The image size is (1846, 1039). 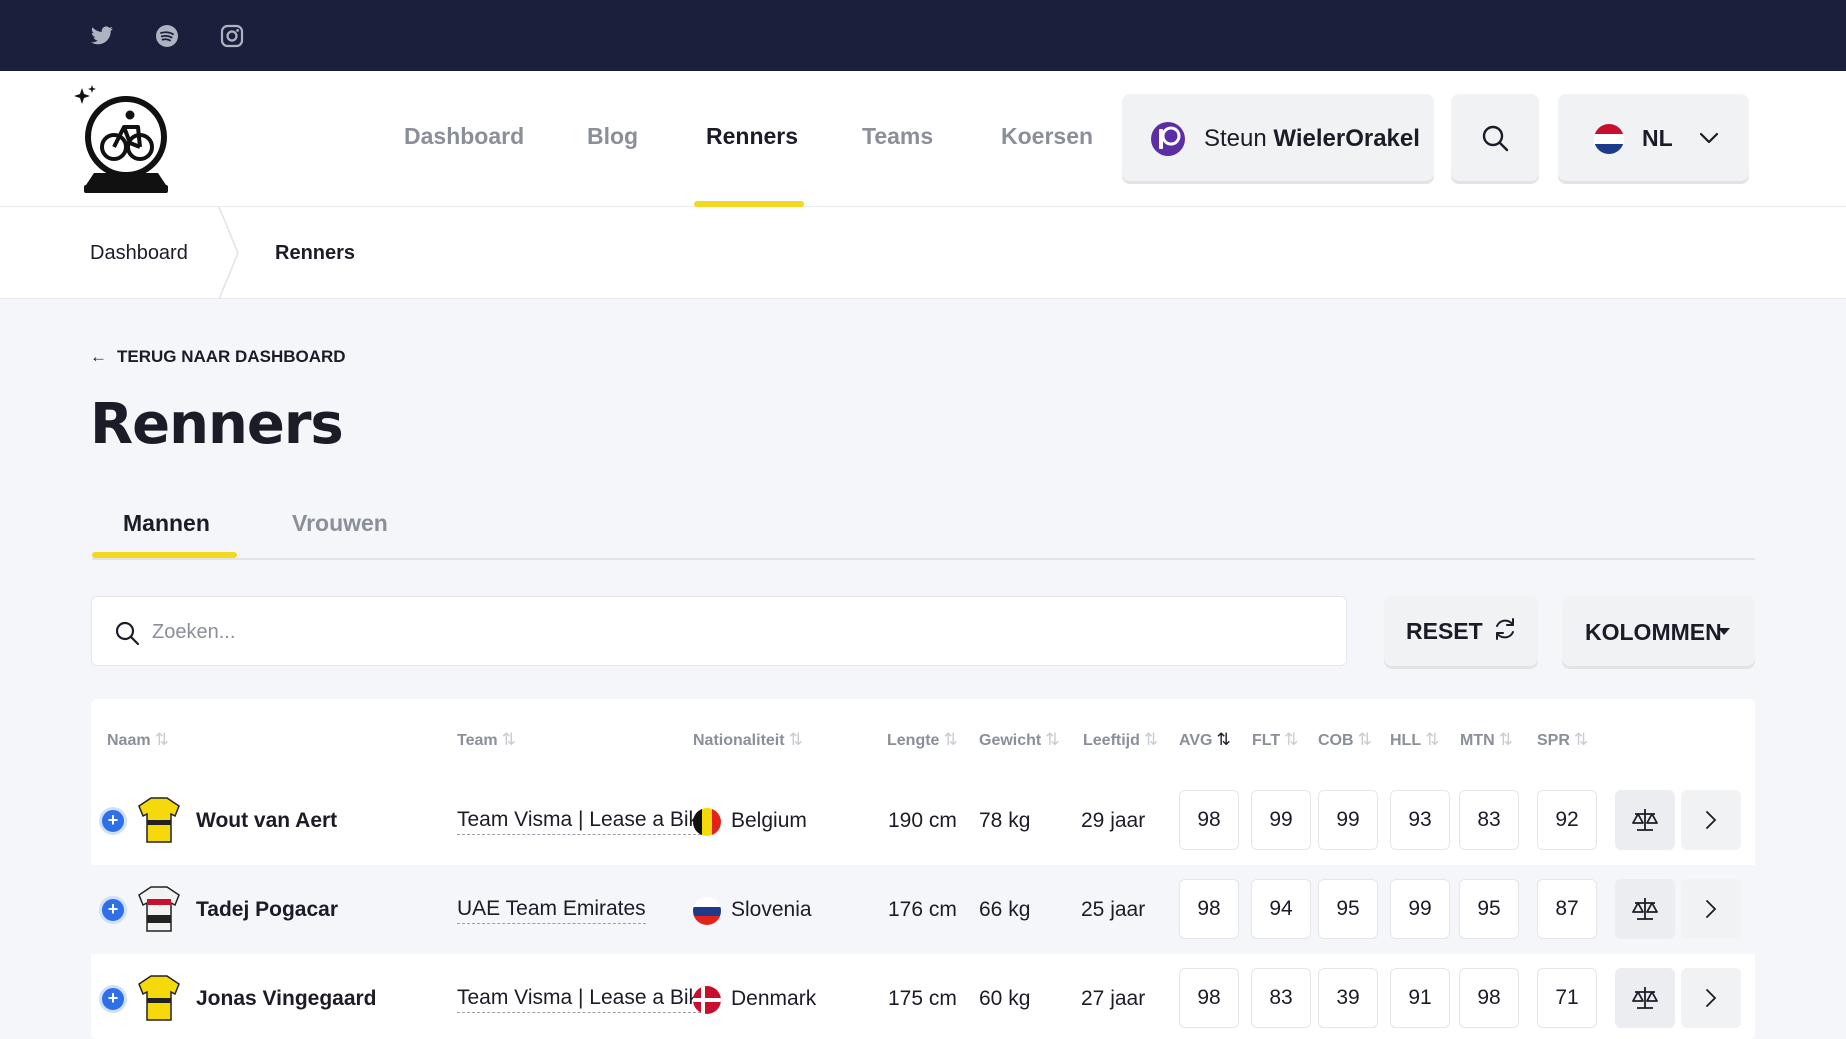 I want to click on tab-vrouwen: Vrouwen, so click(x=340, y=523).